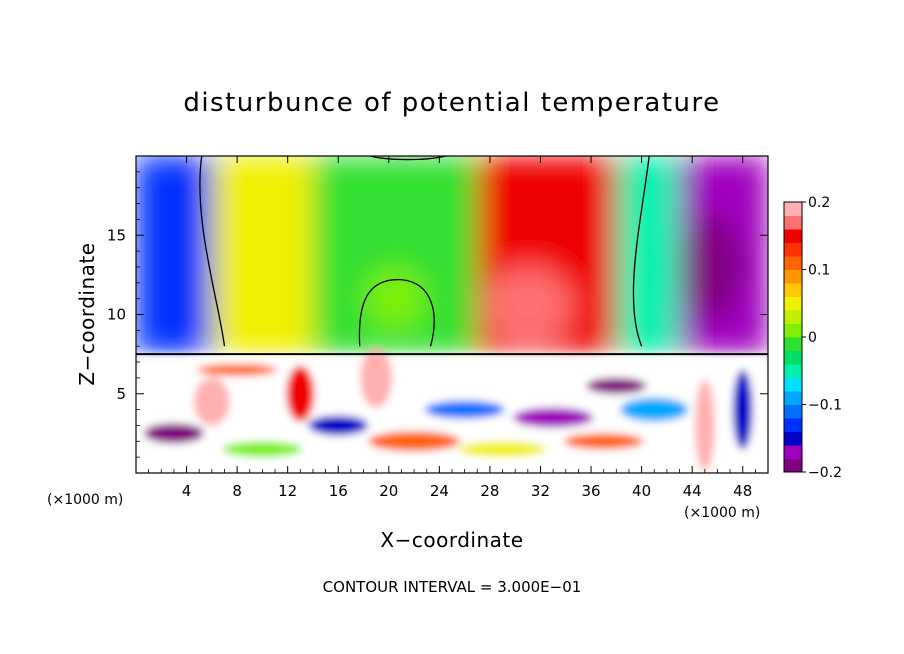 This screenshot has width=904, height=654. I want to click on x-tick-label-0: 4, so click(187, 491).